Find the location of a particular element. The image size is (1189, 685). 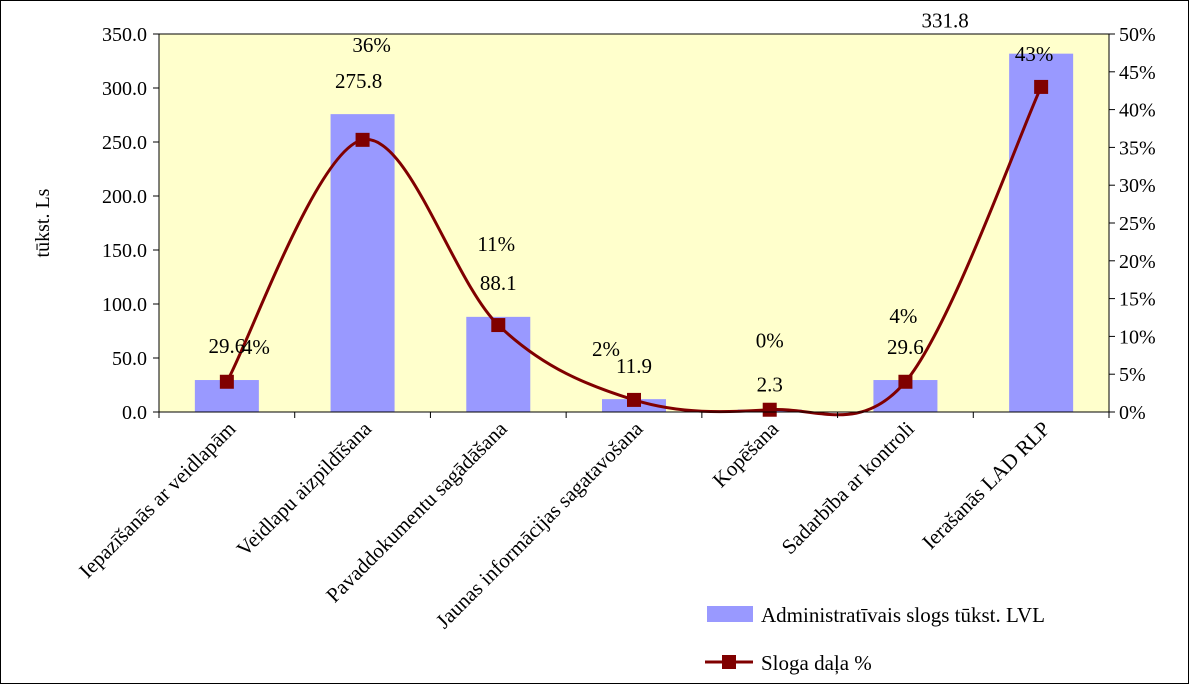

legend-label-line: Sloga daļa % is located at coordinates (816, 663).